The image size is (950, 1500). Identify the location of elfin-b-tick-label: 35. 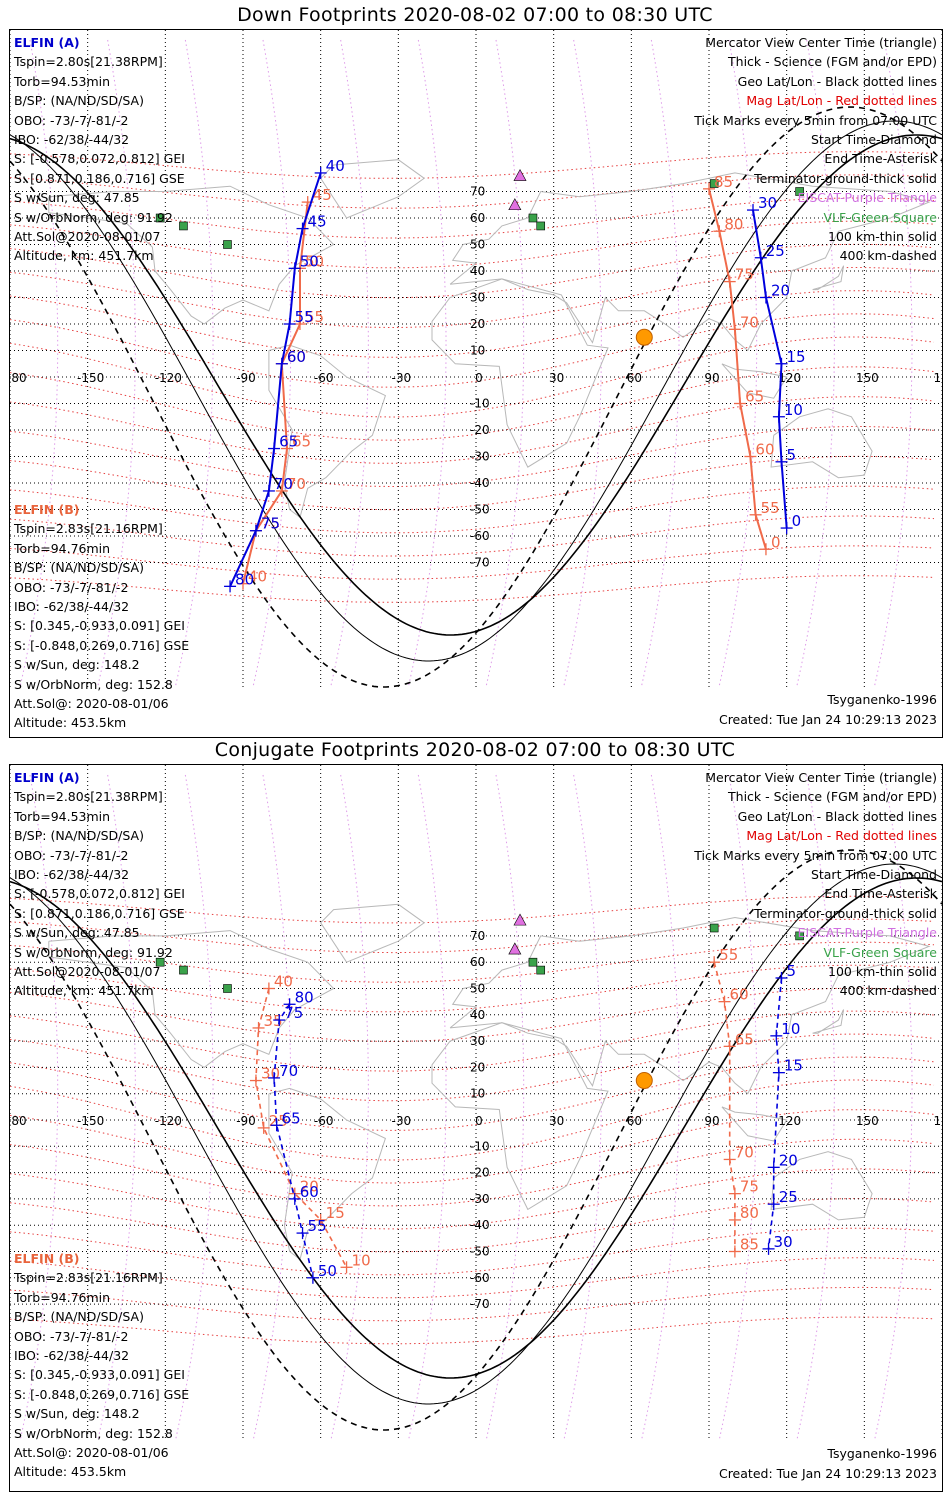
(273, 1021).